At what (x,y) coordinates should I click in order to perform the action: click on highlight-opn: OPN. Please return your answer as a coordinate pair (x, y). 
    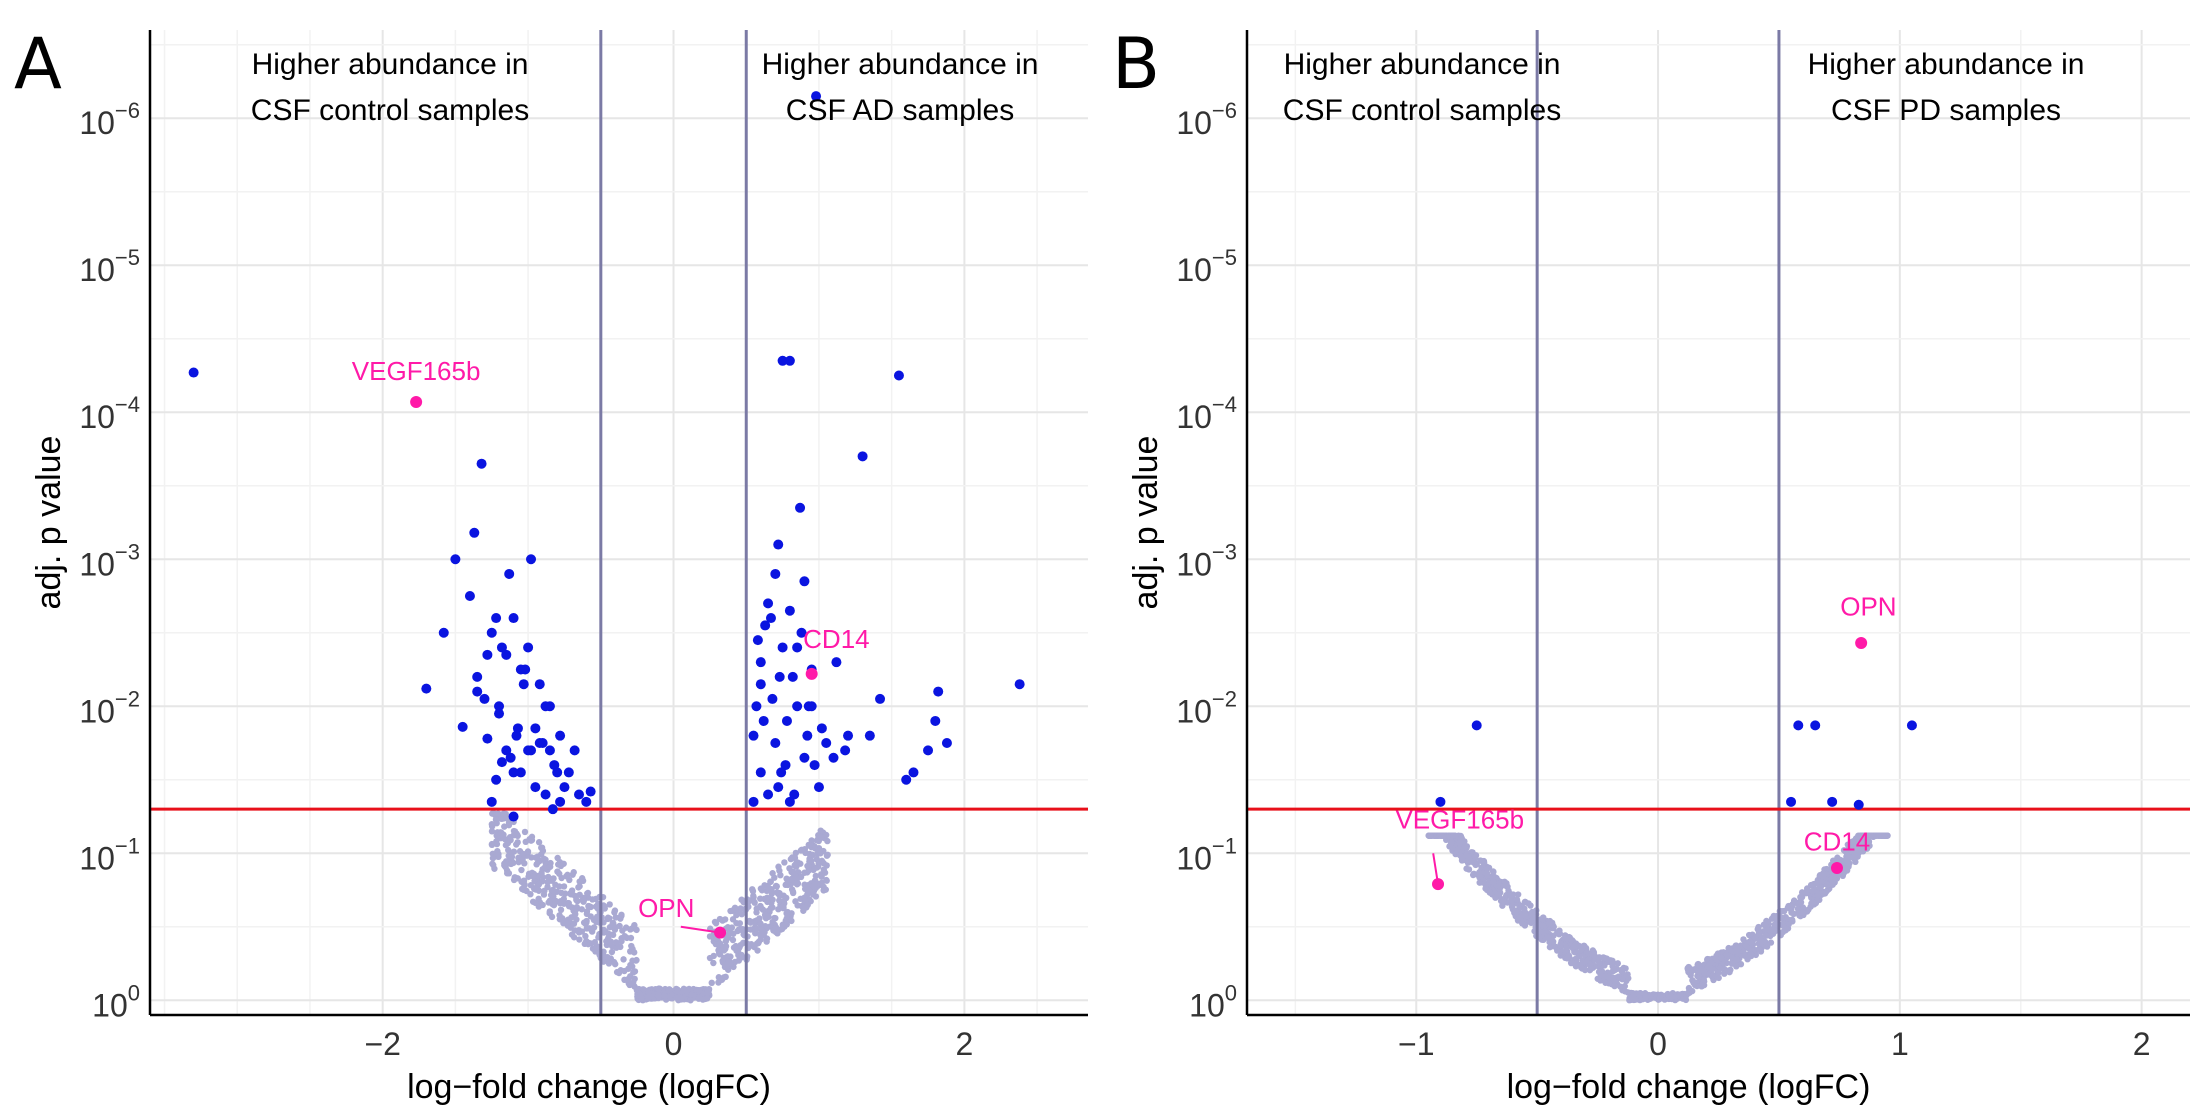
    Looking at the image, I should click on (682, 916).